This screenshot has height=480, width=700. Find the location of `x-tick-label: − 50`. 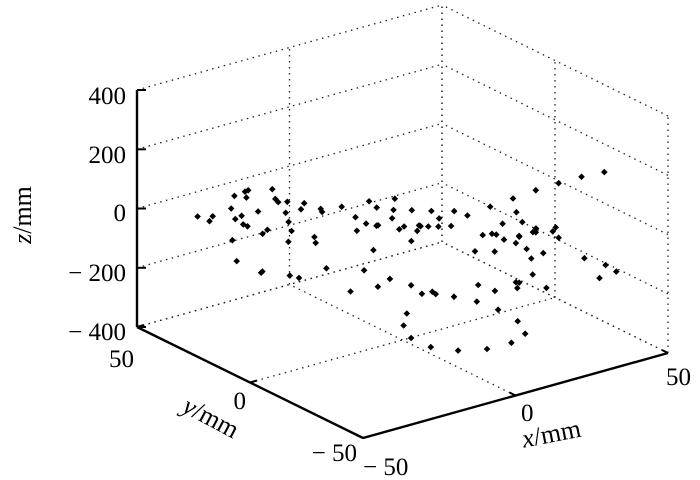

x-tick-label: − 50 is located at coordinates (385, 467).